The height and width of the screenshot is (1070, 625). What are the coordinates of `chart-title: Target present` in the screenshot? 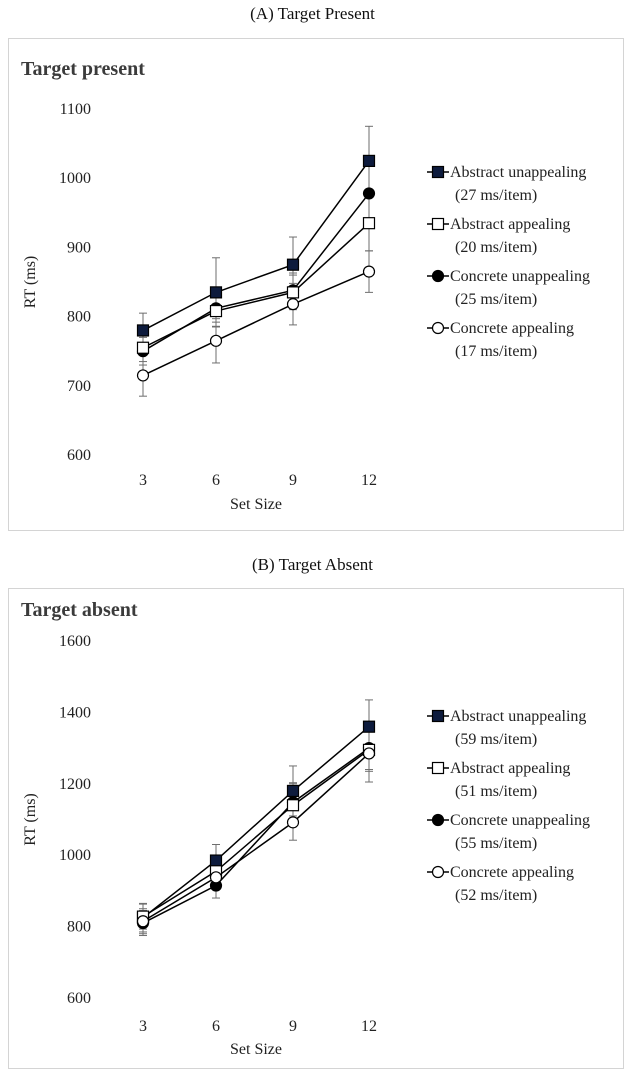 It's located at (83, 69).